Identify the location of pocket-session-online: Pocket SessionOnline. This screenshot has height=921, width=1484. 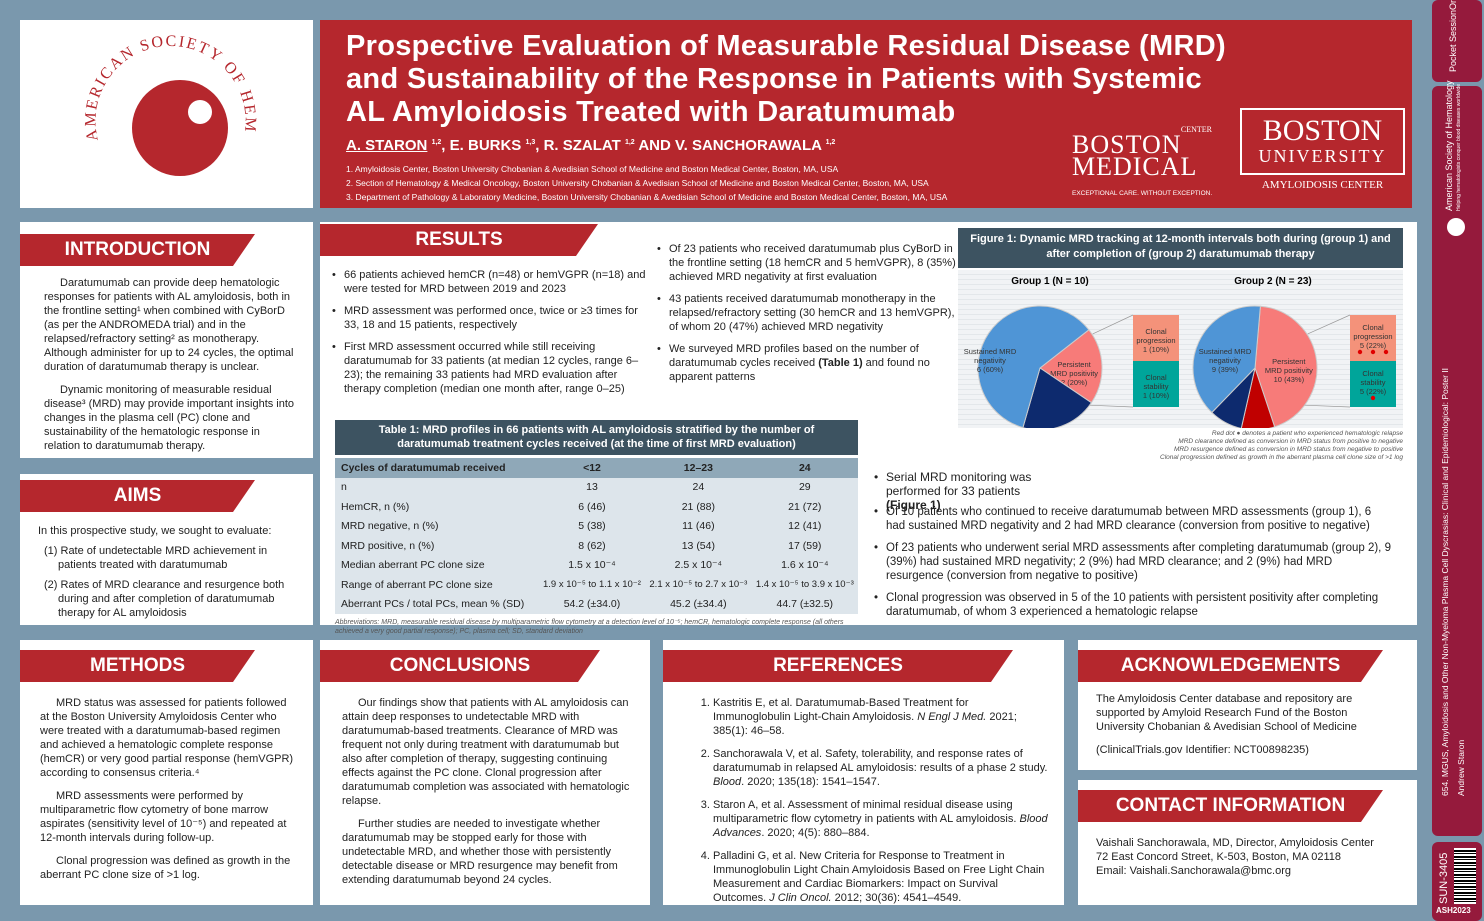
(1457, 41).